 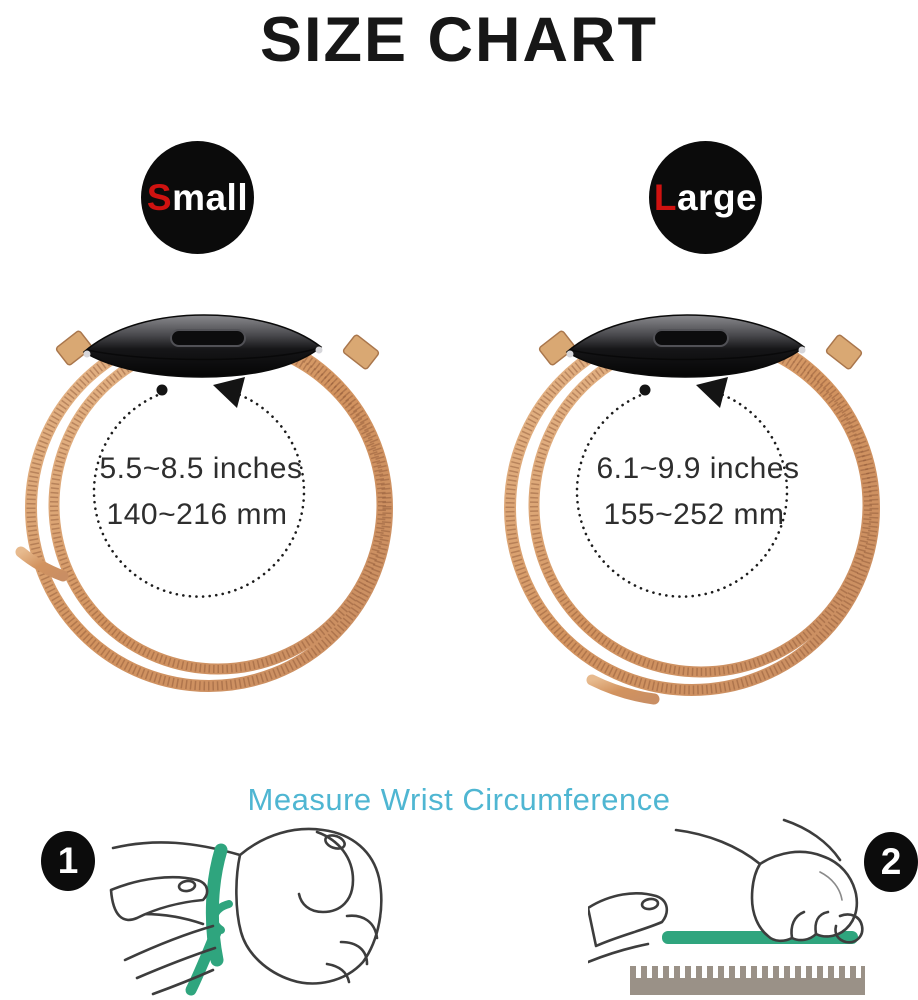 I want to click on holding-thumb-nail, so click(x=650, y=904).